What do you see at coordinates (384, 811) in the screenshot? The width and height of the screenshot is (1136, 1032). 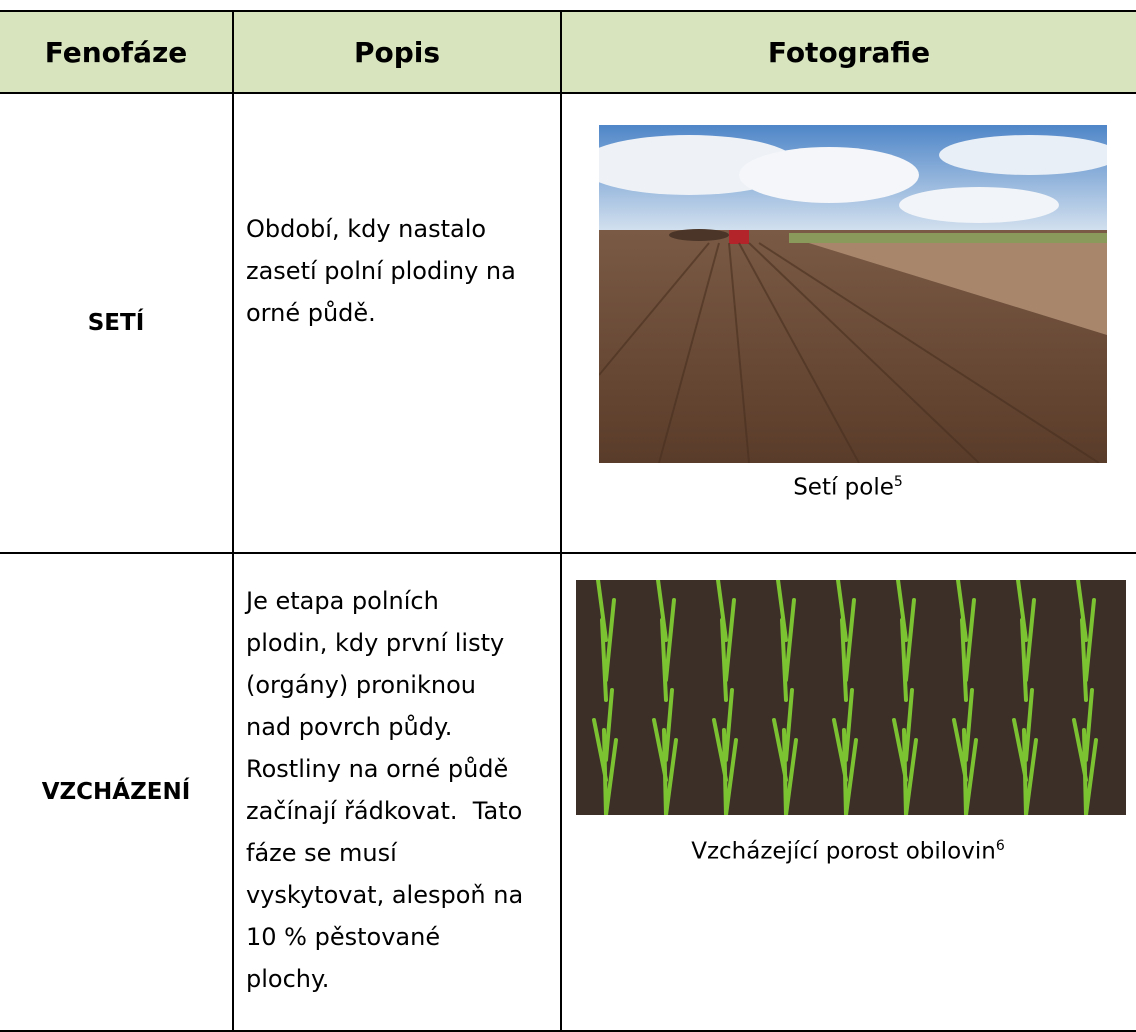 I see `description-line: začínají řádkovat. Tato` at bounding box center [384, 811].